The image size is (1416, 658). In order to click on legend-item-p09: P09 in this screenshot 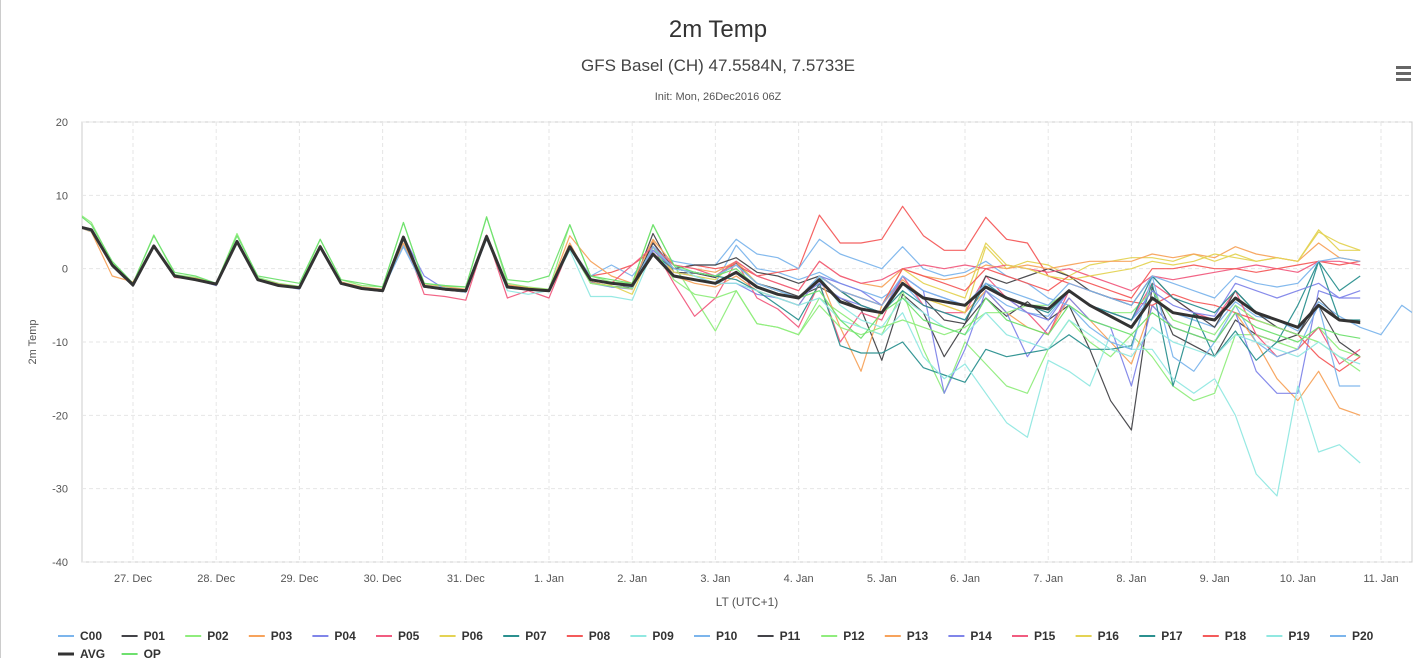, I will do `click(652, 636)`.